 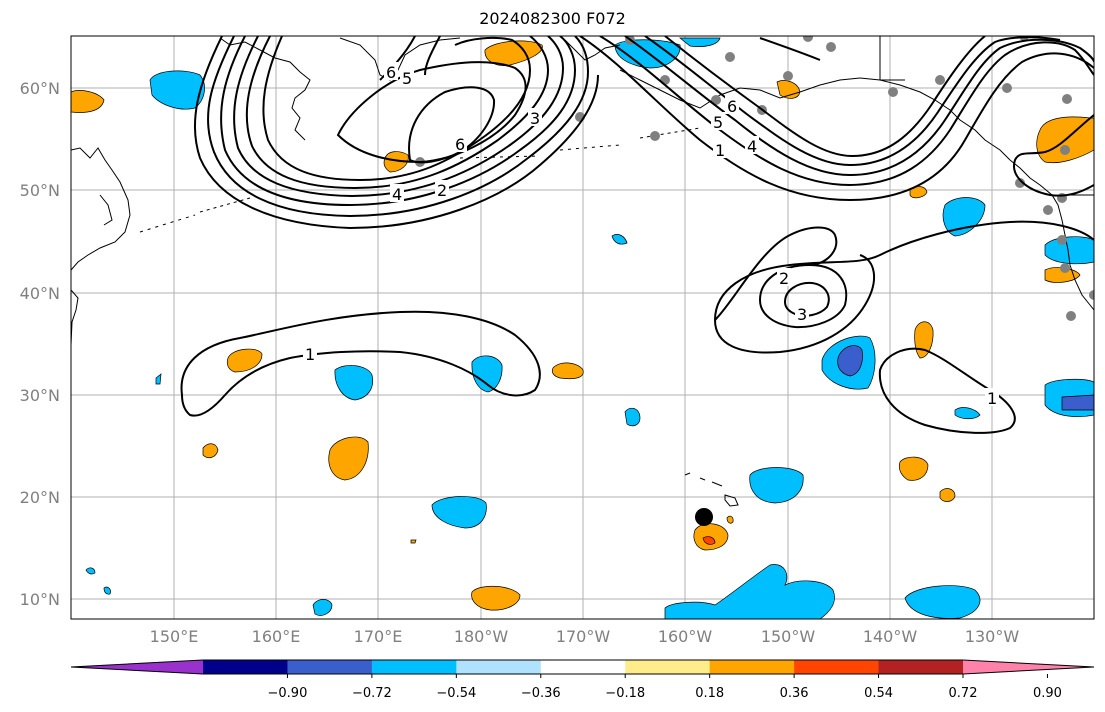 What do you see at coordinates (1047, 693) in the screenshot?
I see `colorbar-tick-label: 0.90` at bounding box center [1047, 693].